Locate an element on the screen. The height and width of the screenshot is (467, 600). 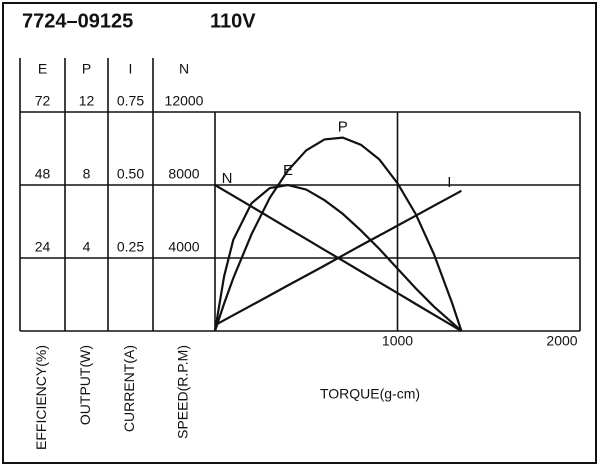
x-tick-label: 2000 is located at coordinates (561, 341).